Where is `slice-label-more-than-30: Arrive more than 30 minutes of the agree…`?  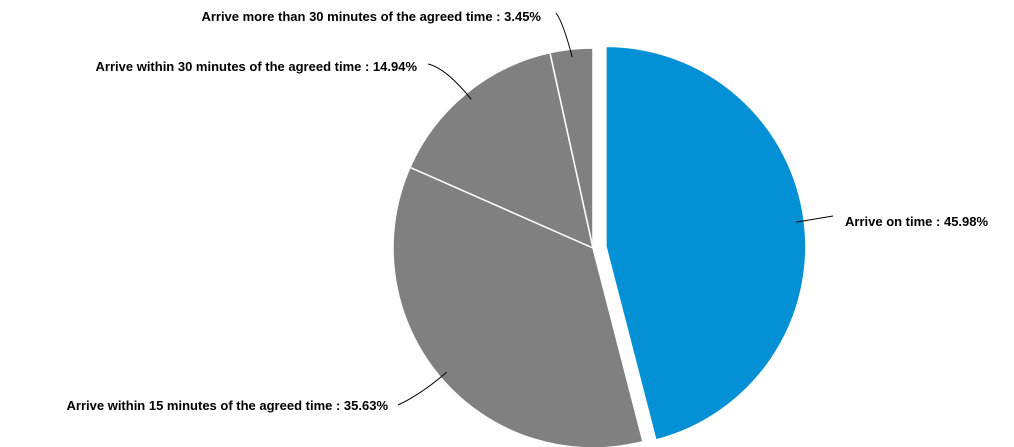 slice-label-more-than-30: Arrive more than 30 minutes of the agree… is located at coordinates (371, 16).